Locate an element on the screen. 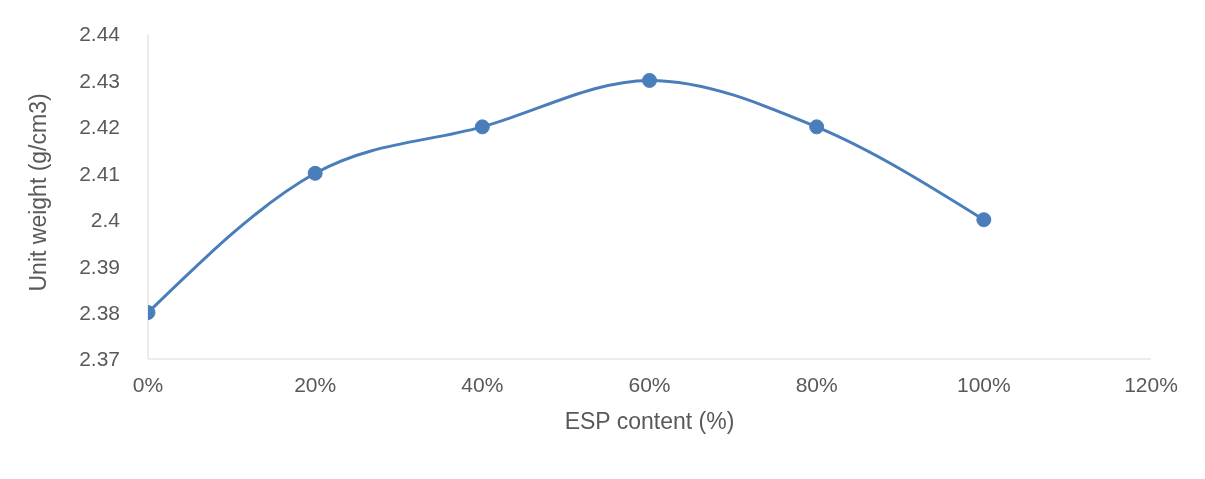  x-tick-label: 20% is located at coordinates (315, 384).